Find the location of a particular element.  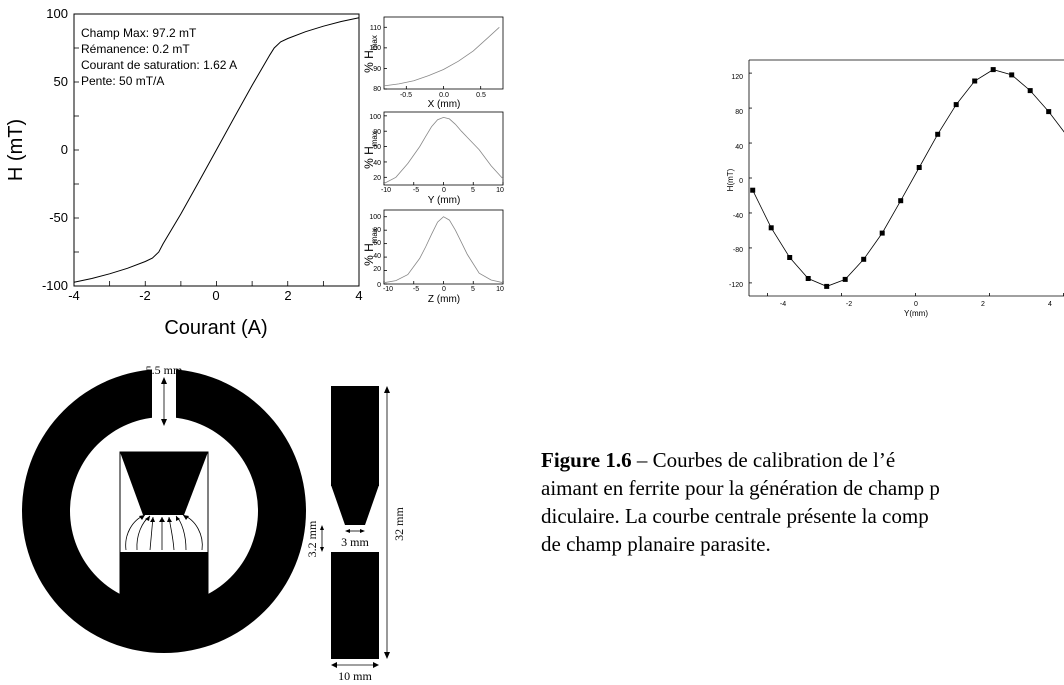

small-chart-y-xticklabels: -10 -5 0 5 10 is located at coordinates (442, 190).